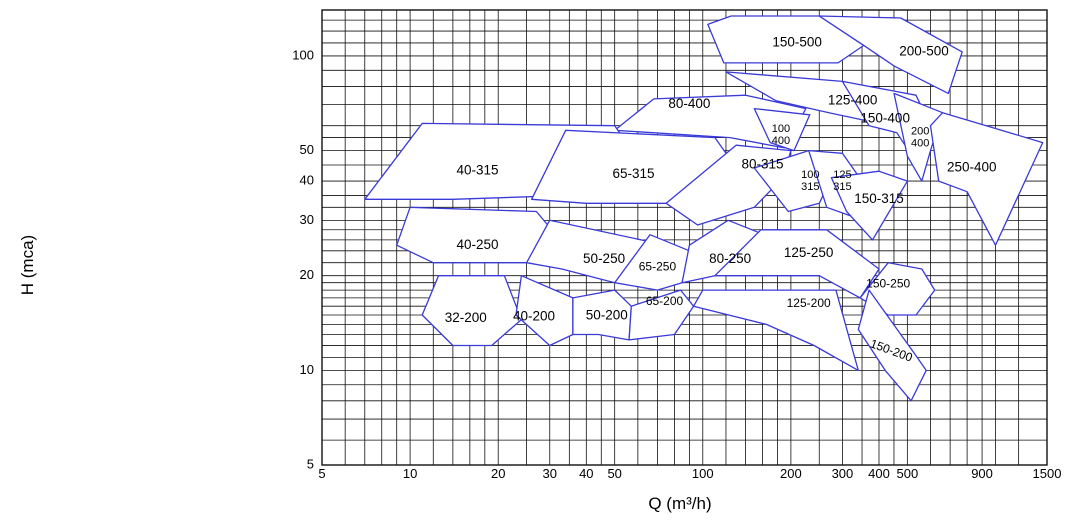 The width and height of the screenshot is (1068, 524). Describe the element at coordinates (658, 266) in the screenshot. I see `region-label-65-250: 65-250` at that location.